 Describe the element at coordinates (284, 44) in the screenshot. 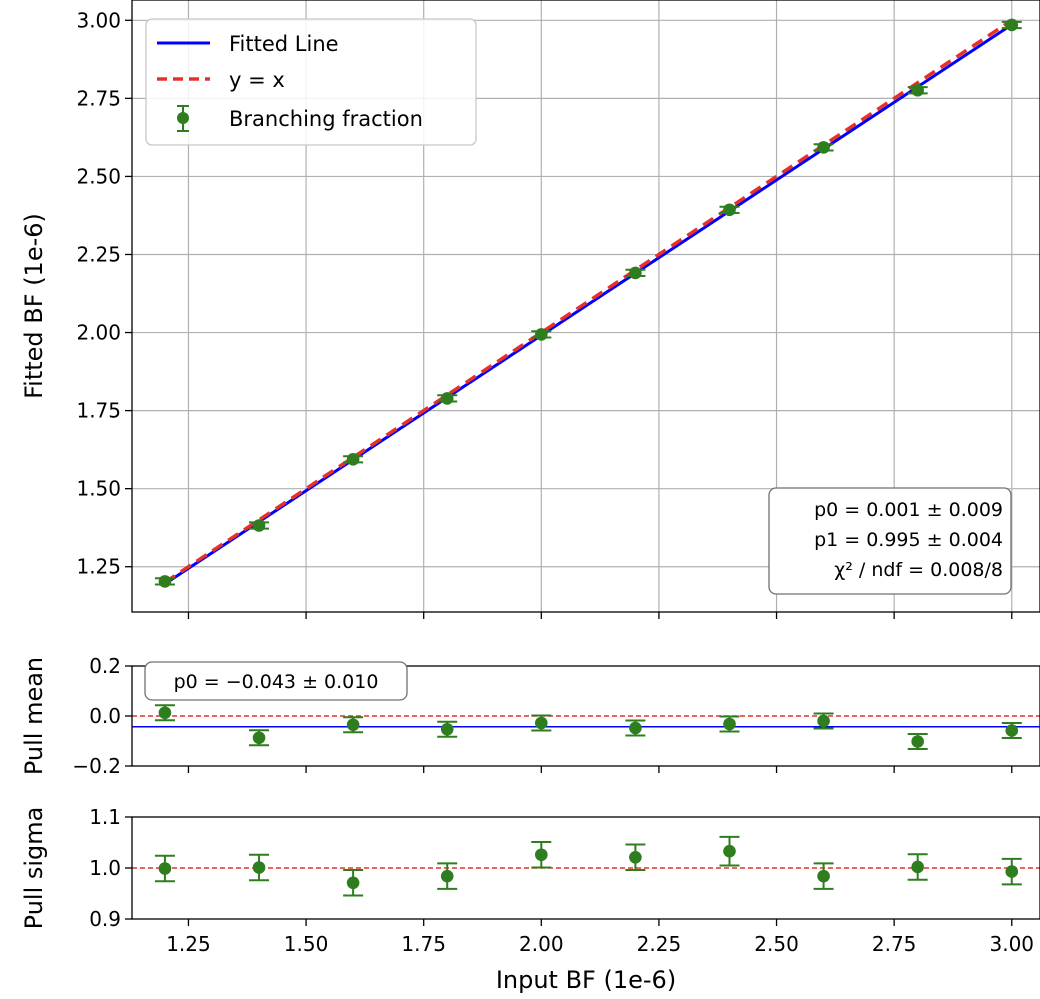

I see `legend-entry-fit: Fitted Line` at that location.